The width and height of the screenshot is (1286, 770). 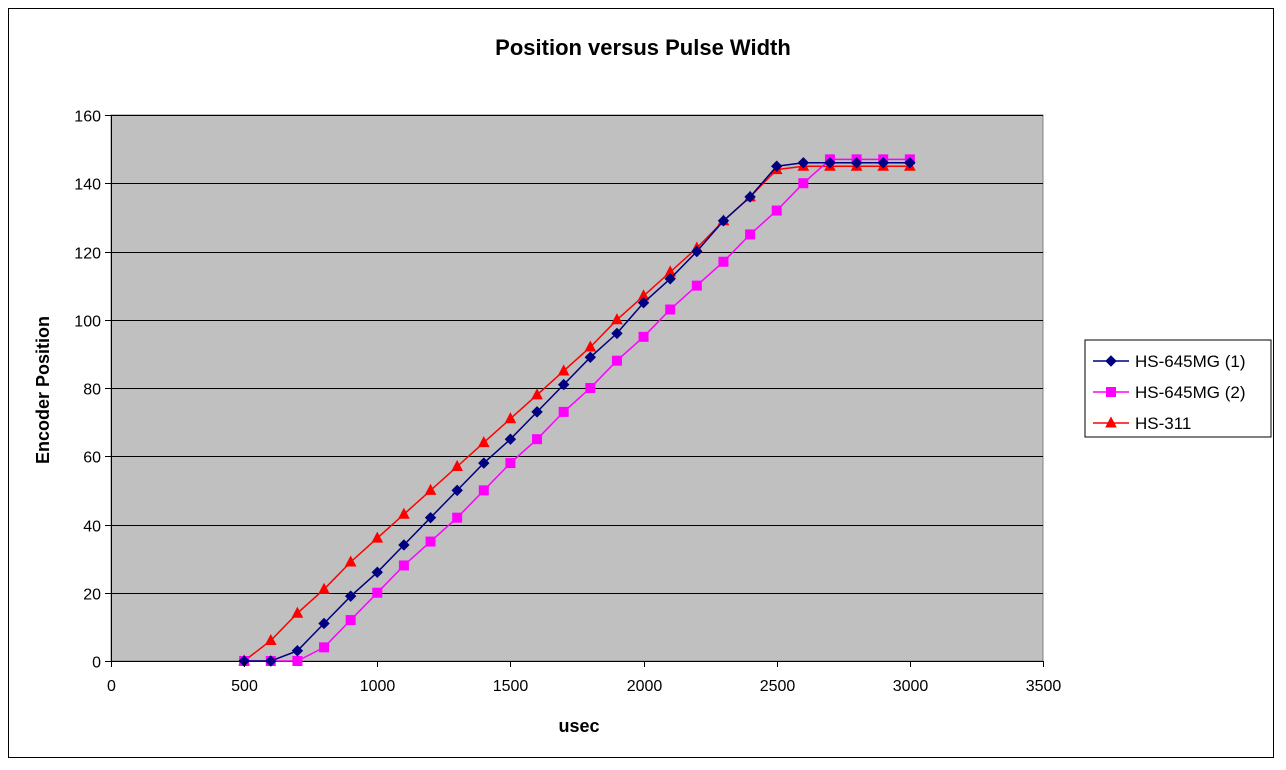 I want to click on x-tick-label: 1500, so click(x=511, y=686).